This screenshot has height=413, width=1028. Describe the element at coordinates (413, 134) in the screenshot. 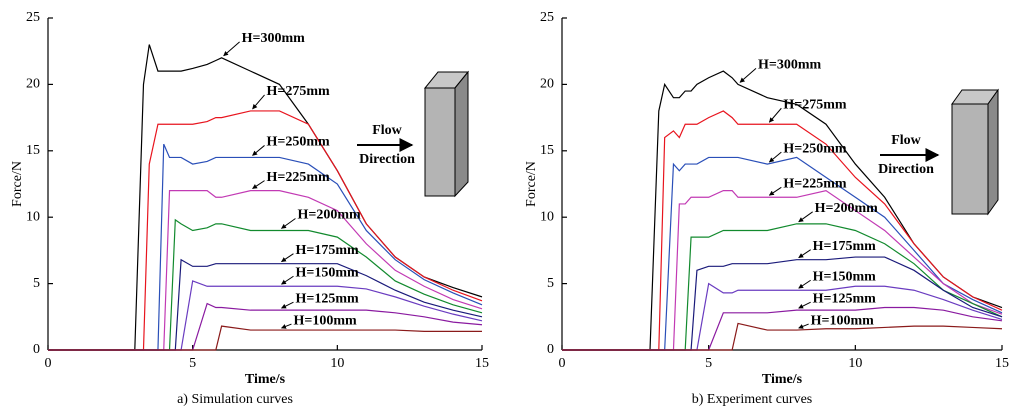

I see `flow-diagram-a: Flow Direction` at that location.